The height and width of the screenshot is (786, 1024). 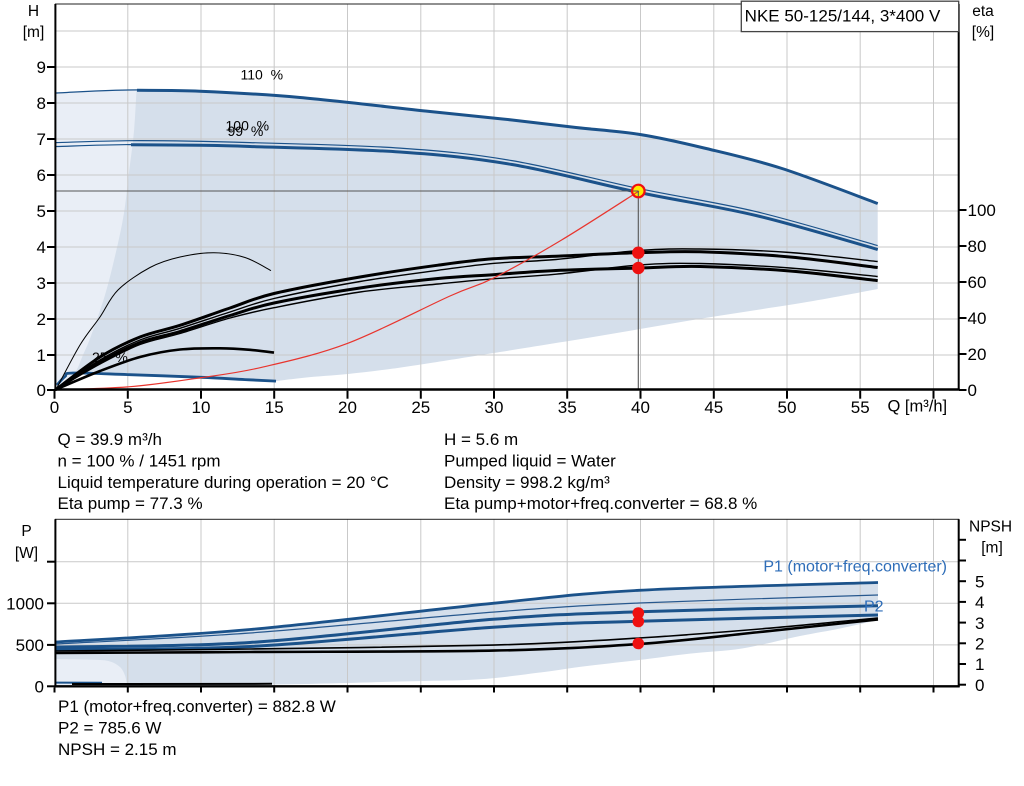 I want to click on svg-text: P, so click(x=26, y=531).